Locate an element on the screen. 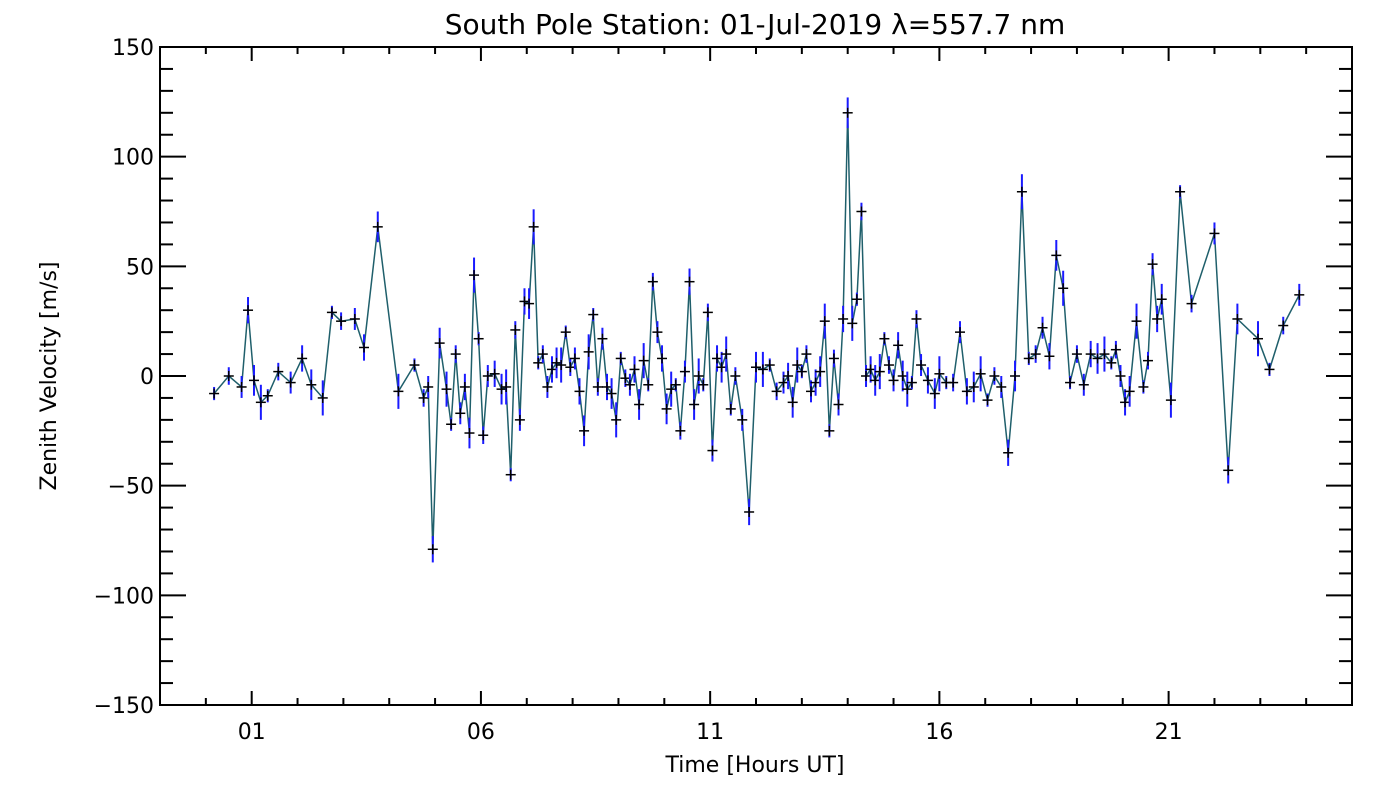  y-tick-label: 50 is located at coordinates (140, 267).